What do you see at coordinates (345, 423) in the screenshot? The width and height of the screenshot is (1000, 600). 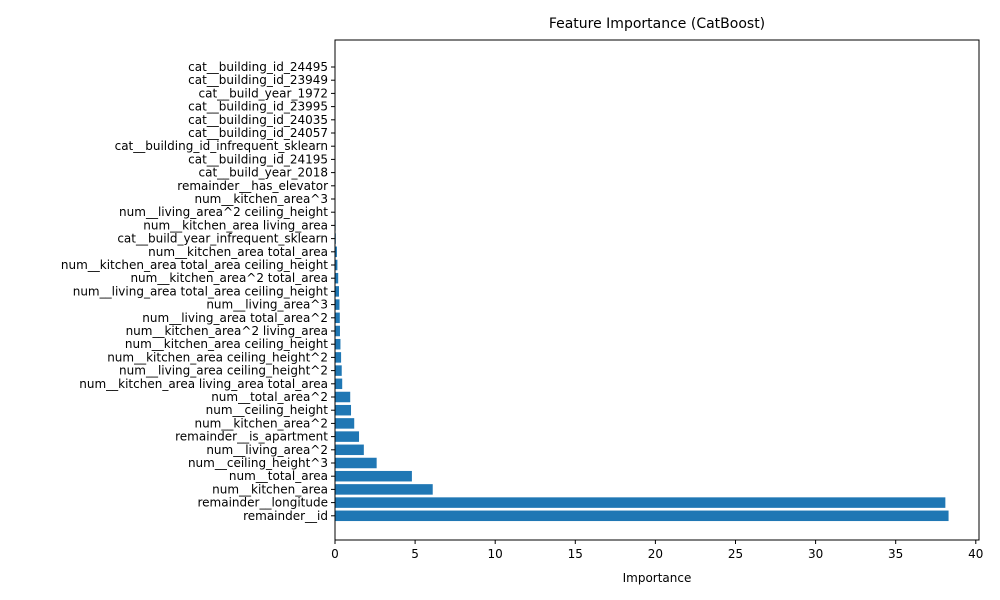 I see `bar-num__kitchen_area^2` at bounding box center [345, 423].